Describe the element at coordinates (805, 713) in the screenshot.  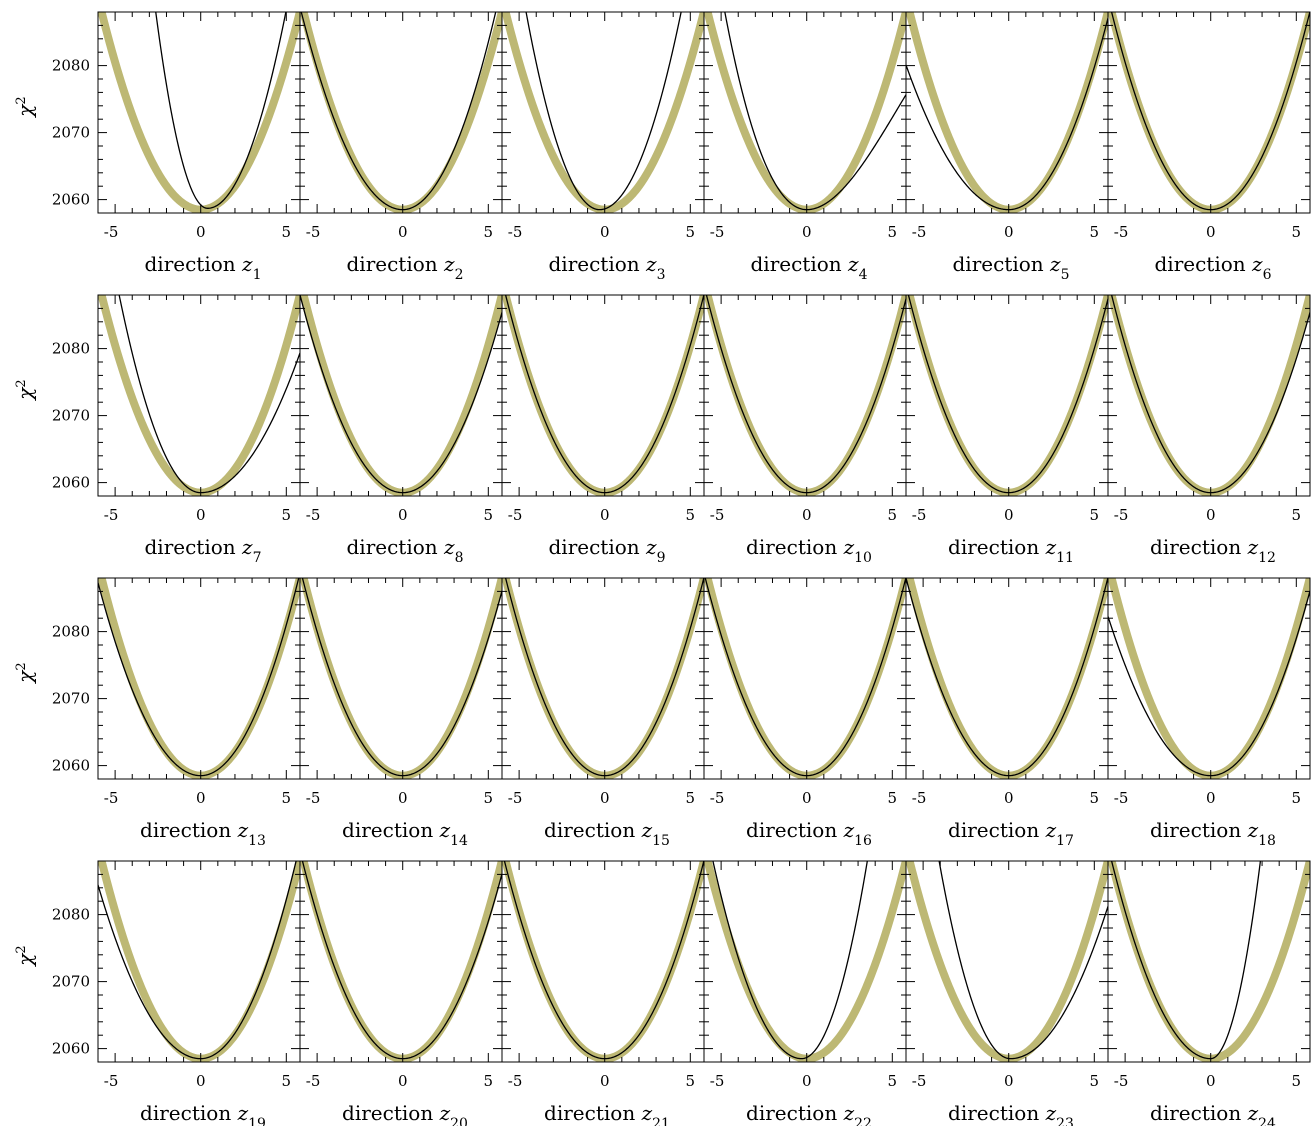
I see `panel-16: -5 0 5 direction z16` at that location.